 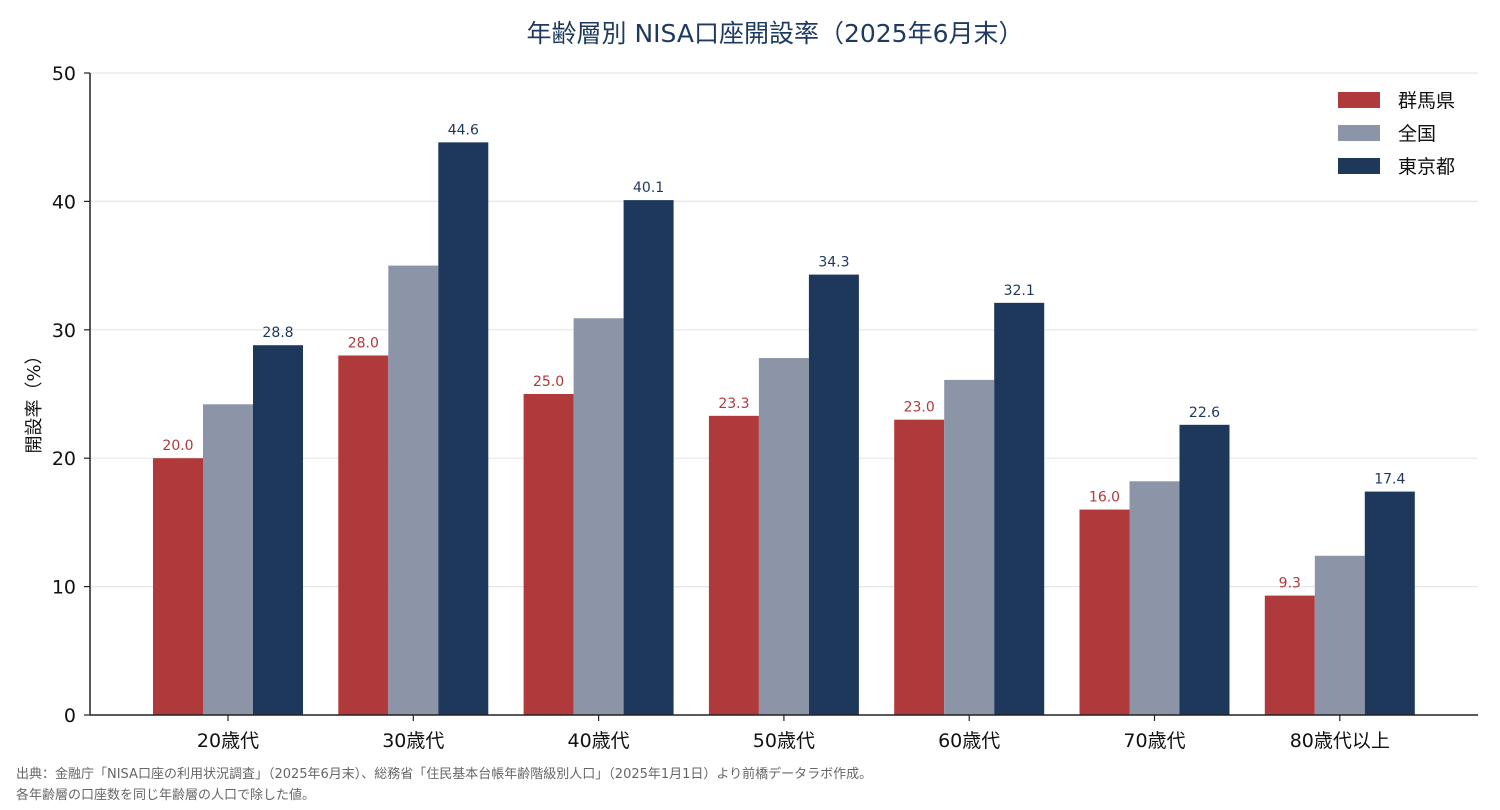 What do you see at coordinates (1104, 498) in the screenshot?
I see `data-label: 16.0` at bounding box center [1104, 498].